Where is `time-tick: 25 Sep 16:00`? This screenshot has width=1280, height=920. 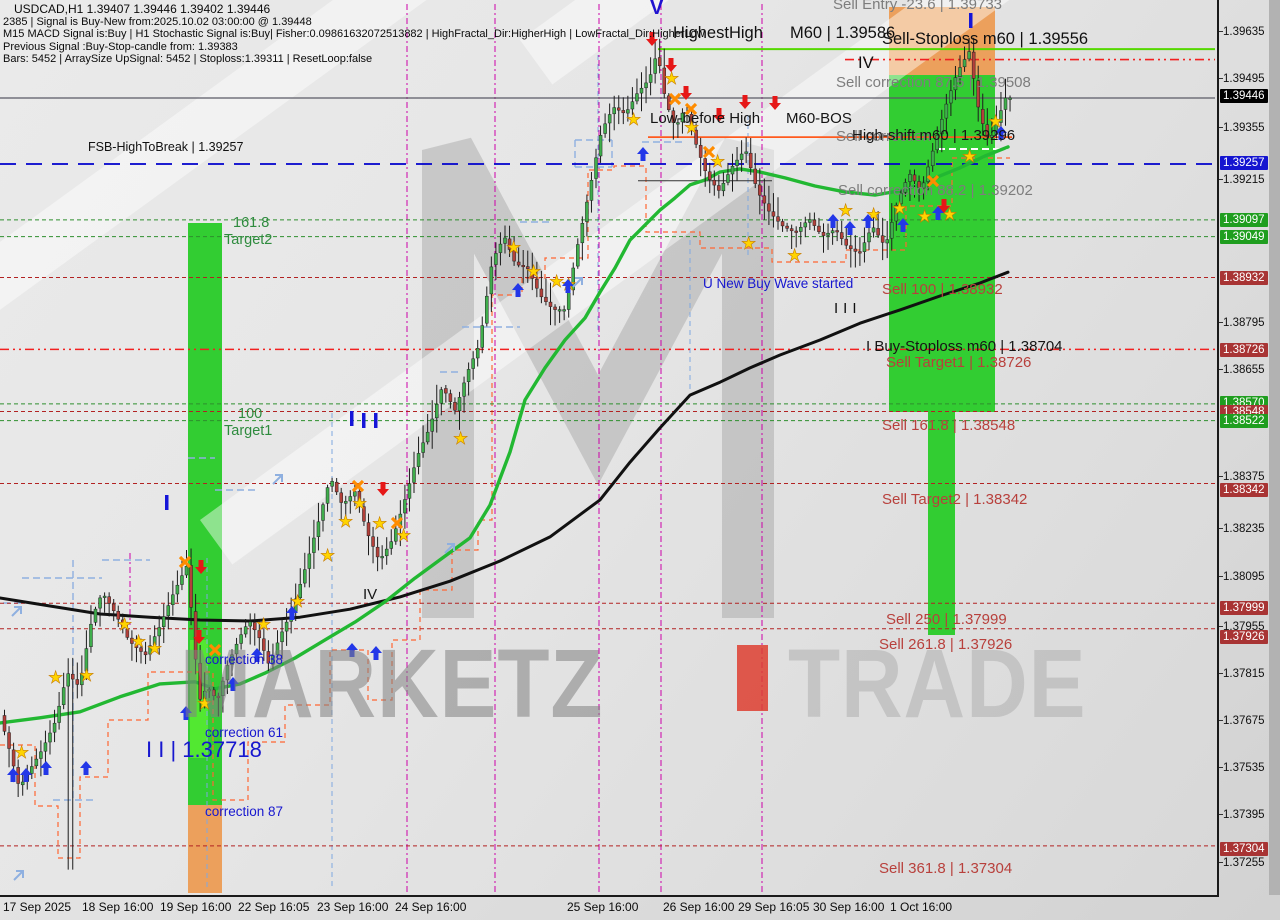
time-tick: 25 Sep 16:00 is located at coordinates (603, 907).